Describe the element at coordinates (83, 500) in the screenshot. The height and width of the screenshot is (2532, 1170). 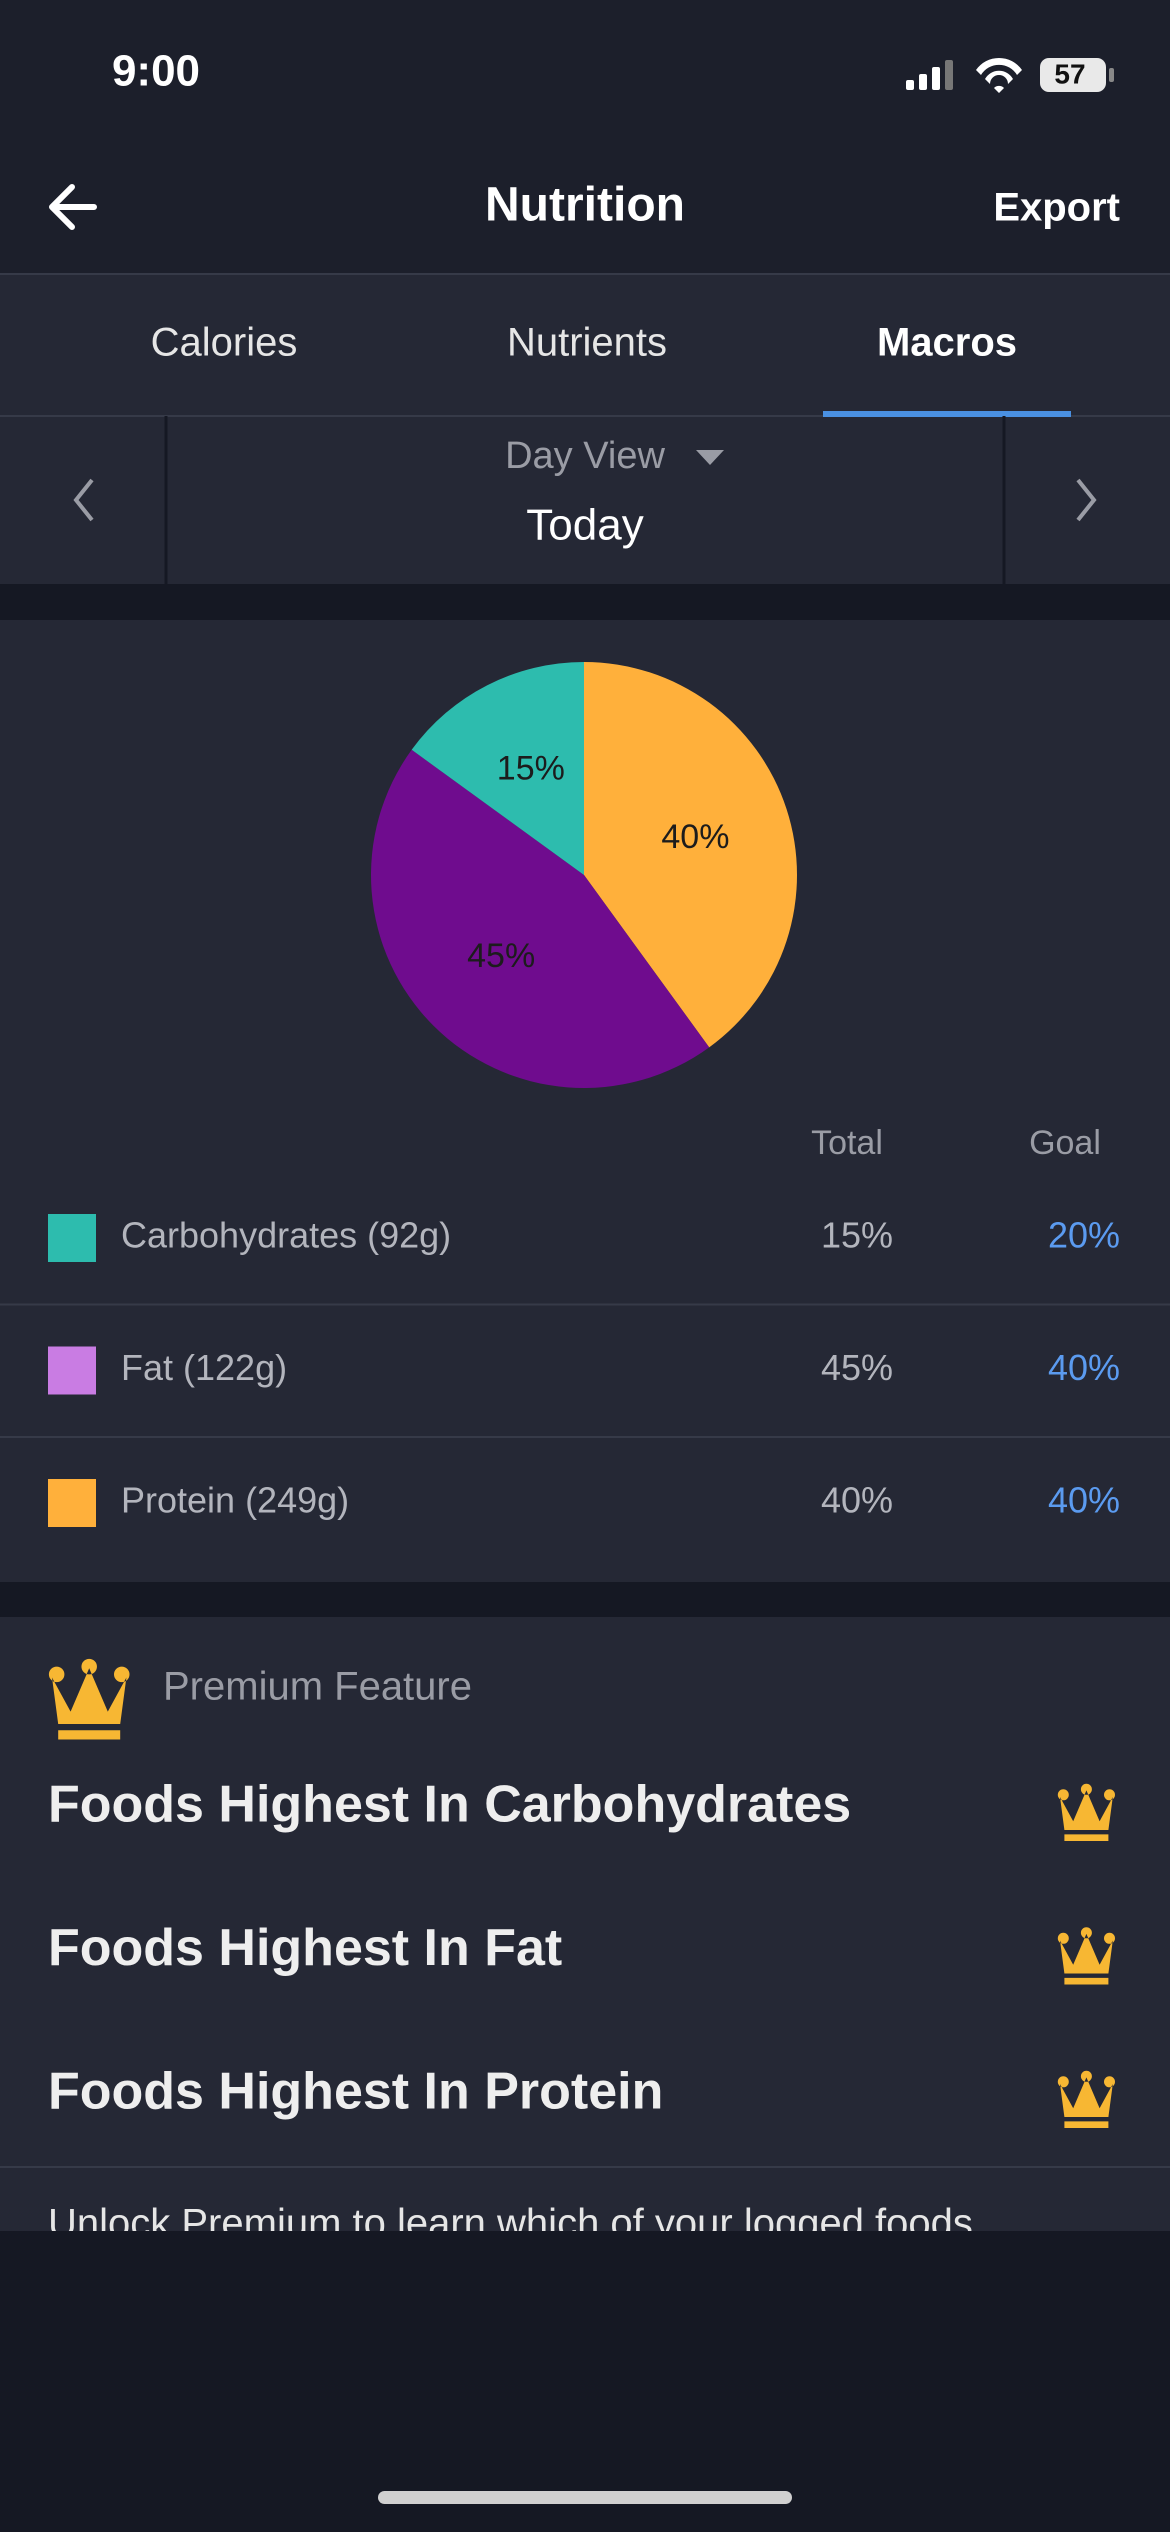
I see `prev-button` at that location.